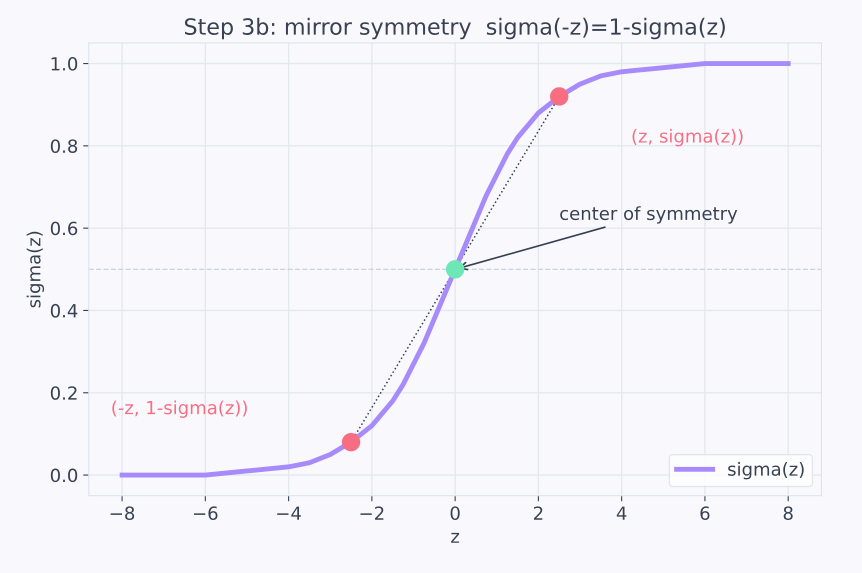 The width and height of the screenshot is (862, 573). What do you see at coordinates (538, 513) in the screenshot?
I see `x-tick-label: 2` at bounding box center [538, 513].